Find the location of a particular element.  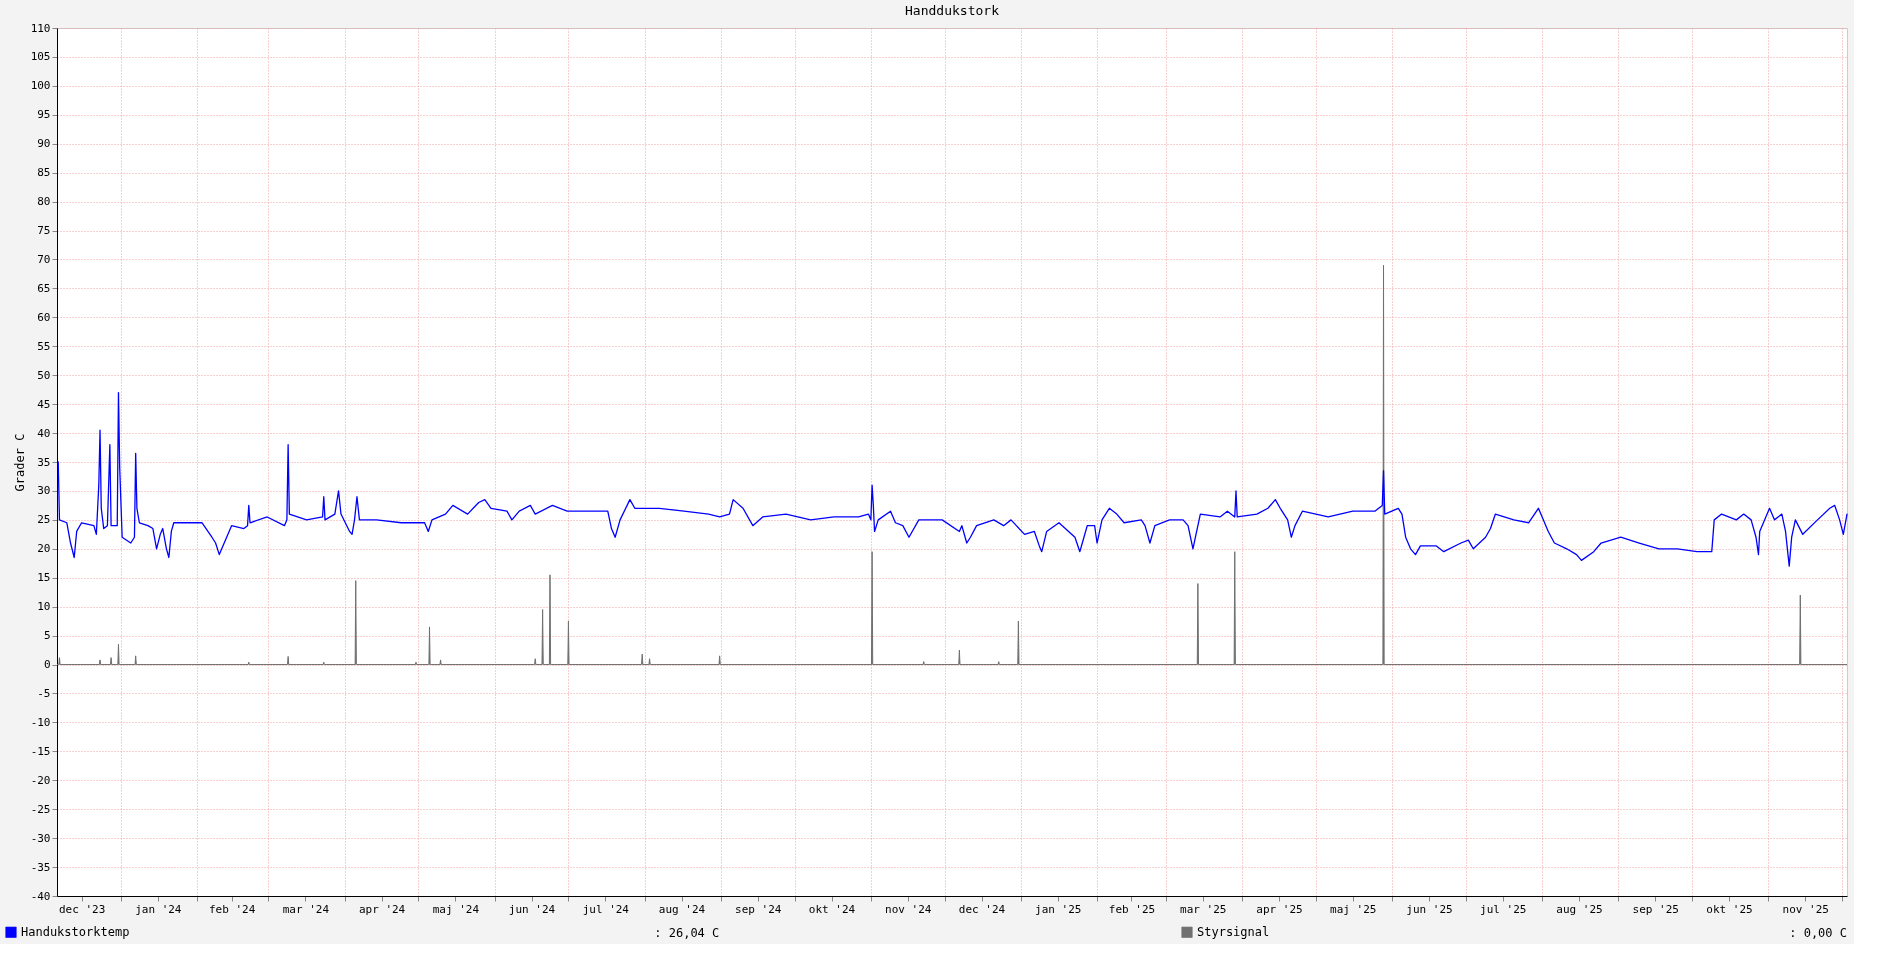

x-tick-label: okt '24 is located at coordinates (832, 909).